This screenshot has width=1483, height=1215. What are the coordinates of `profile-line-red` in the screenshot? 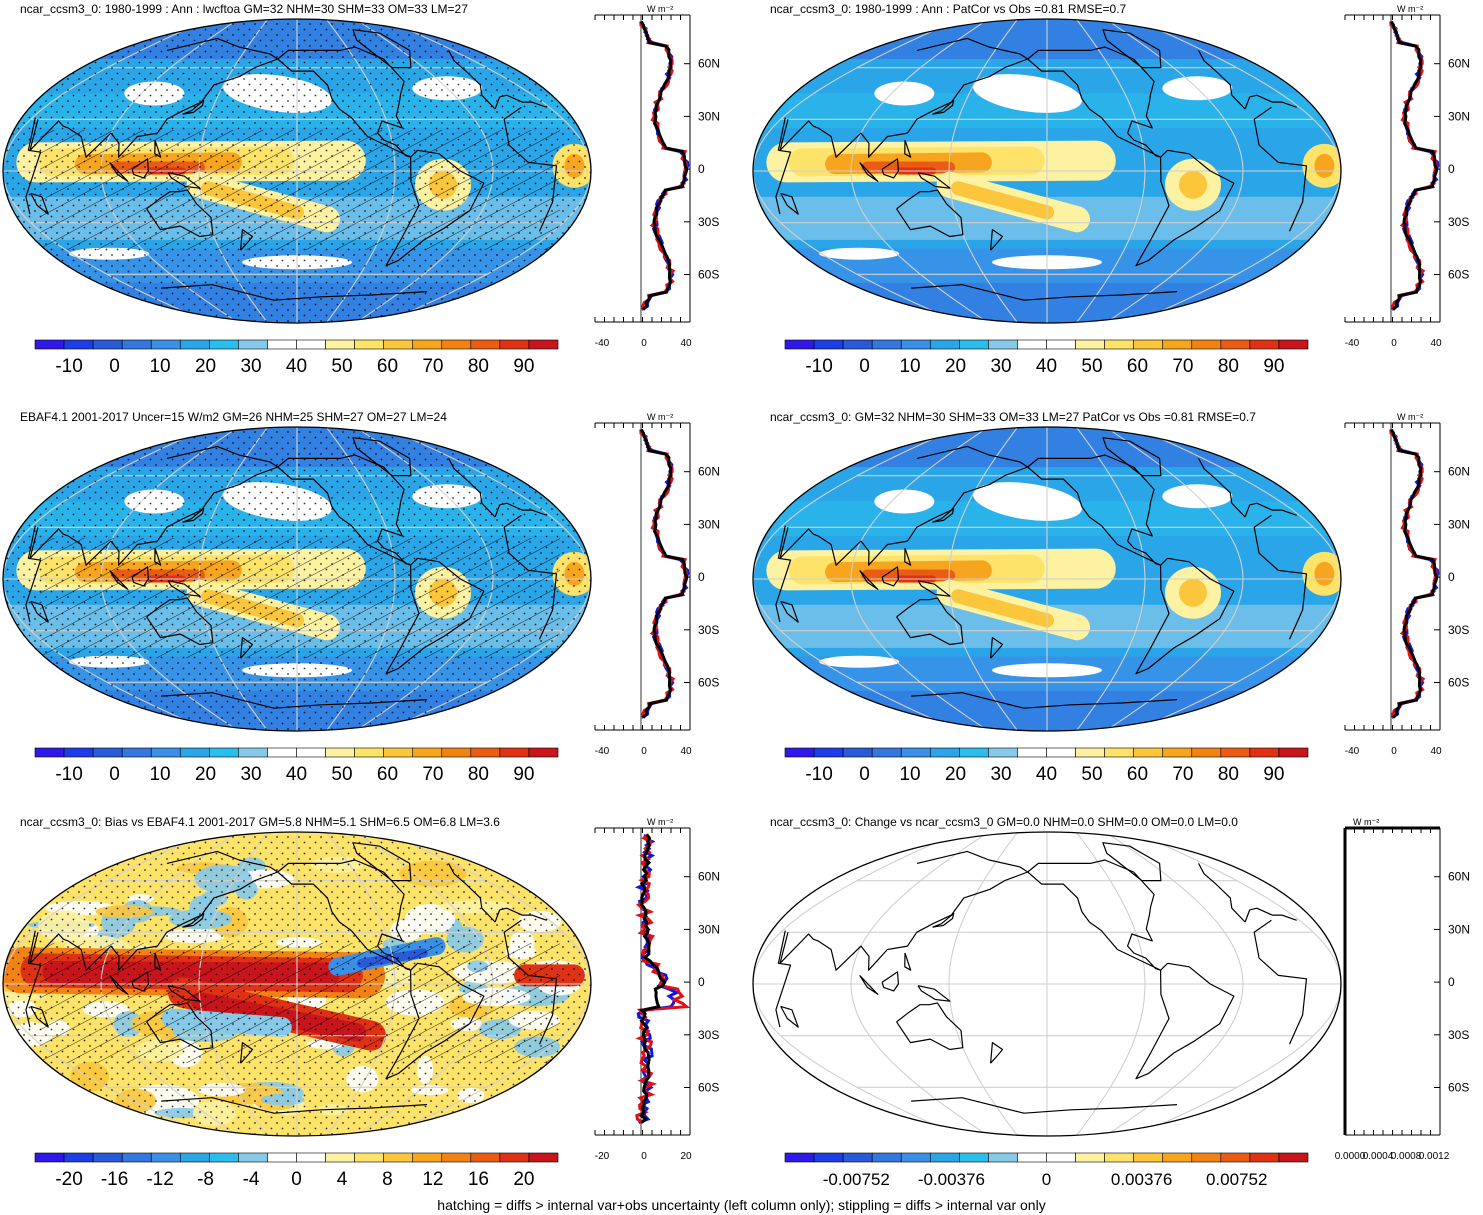 It's located at (663, 165).